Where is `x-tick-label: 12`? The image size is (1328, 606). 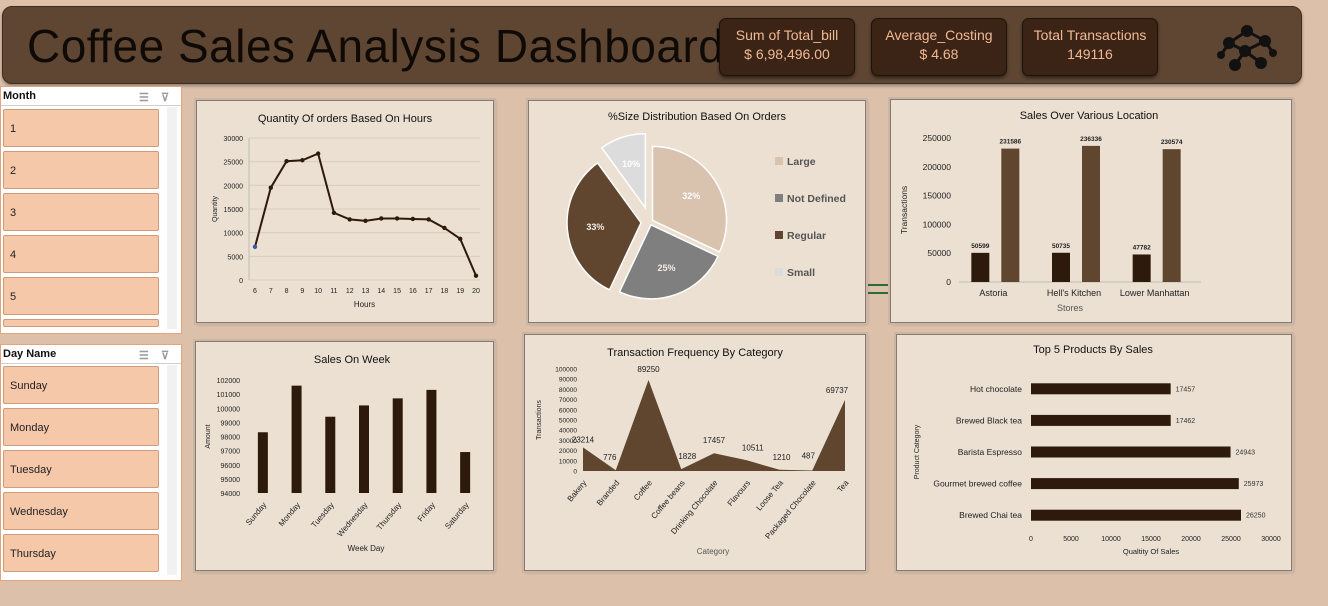 x-tick-label: 12 is located at coordinates (350, 291).